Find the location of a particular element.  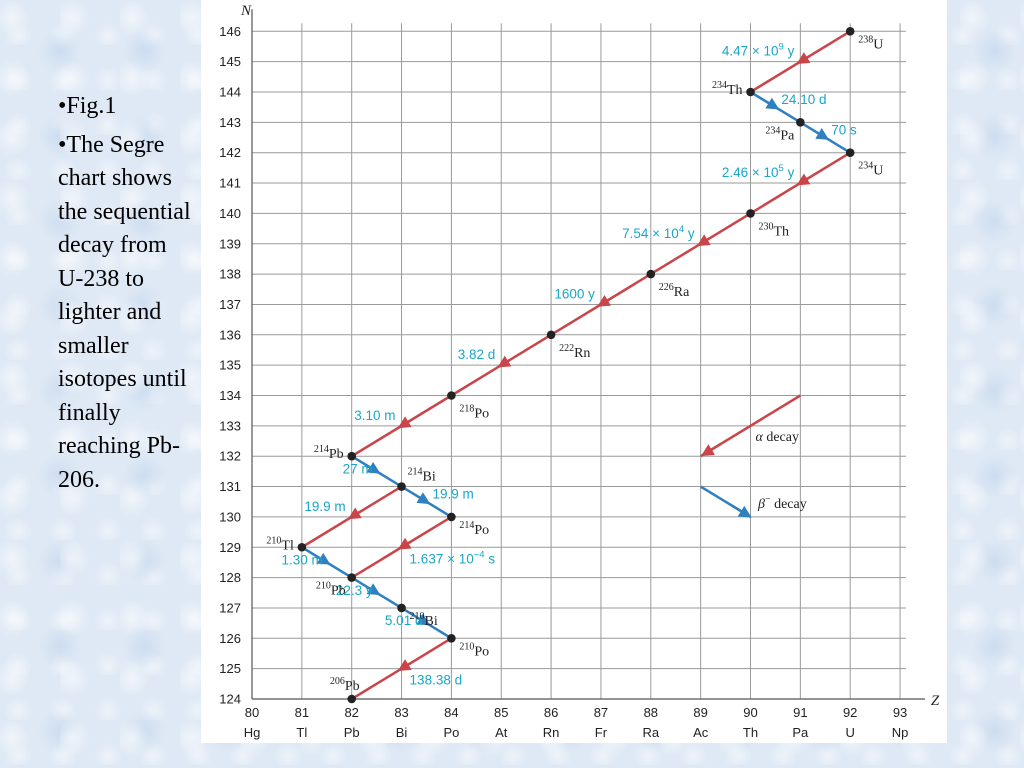

x-tick-label: 80 is located at coordinates (252, 712).